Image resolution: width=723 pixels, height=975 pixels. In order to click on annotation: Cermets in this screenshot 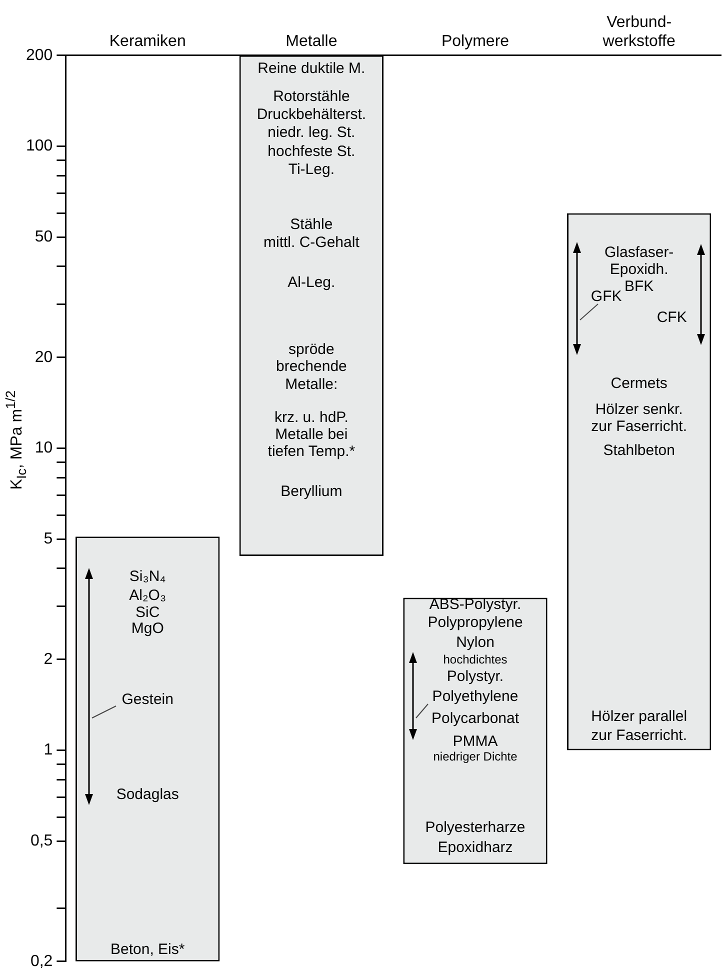, I will do `click(639, 383)`.